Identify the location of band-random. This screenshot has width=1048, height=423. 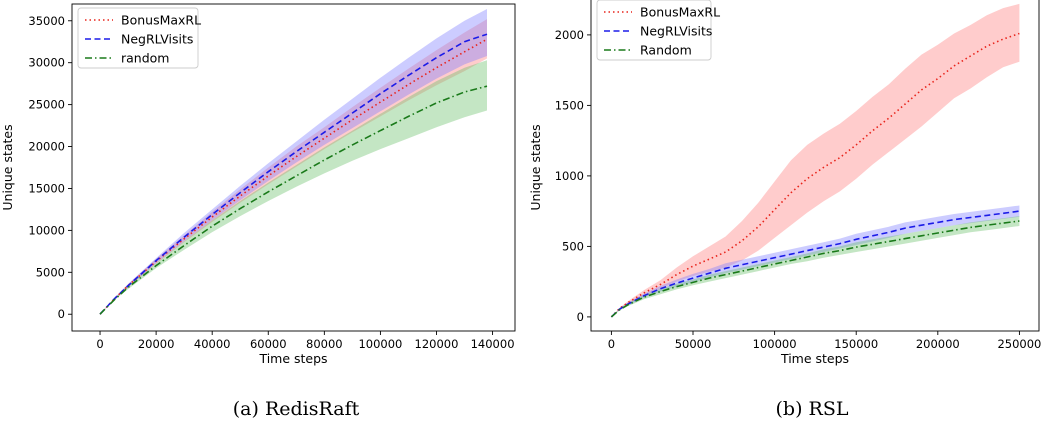
(815, 266).